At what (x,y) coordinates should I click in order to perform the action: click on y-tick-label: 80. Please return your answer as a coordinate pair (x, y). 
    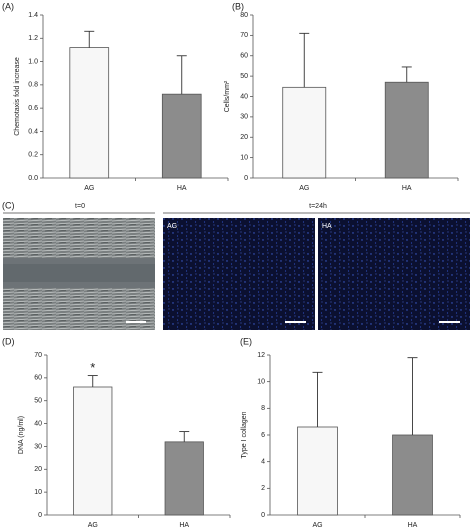
    Looking at the image, I should click on (244, 15).